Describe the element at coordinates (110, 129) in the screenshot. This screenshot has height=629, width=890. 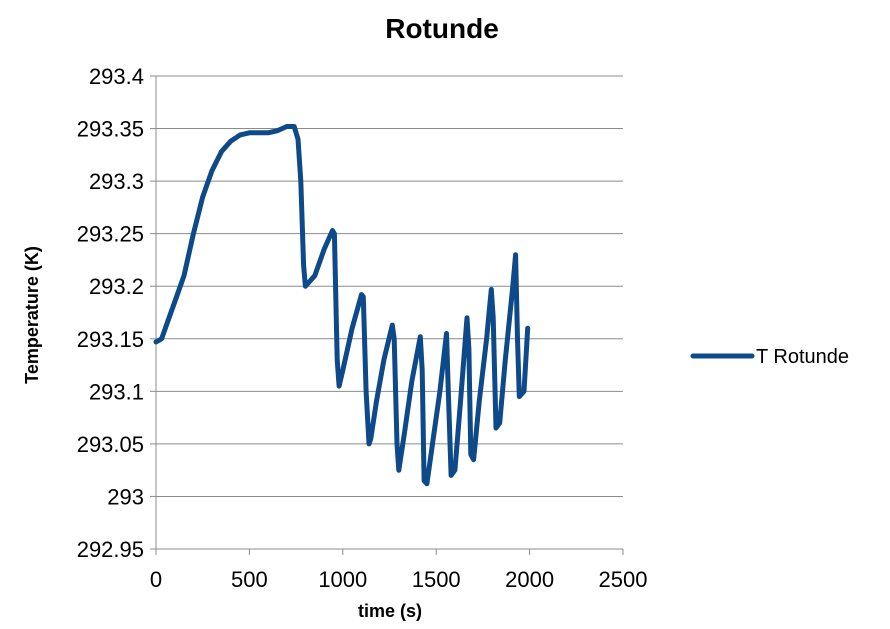
I see `y-tick-label: 293.35` at that location.